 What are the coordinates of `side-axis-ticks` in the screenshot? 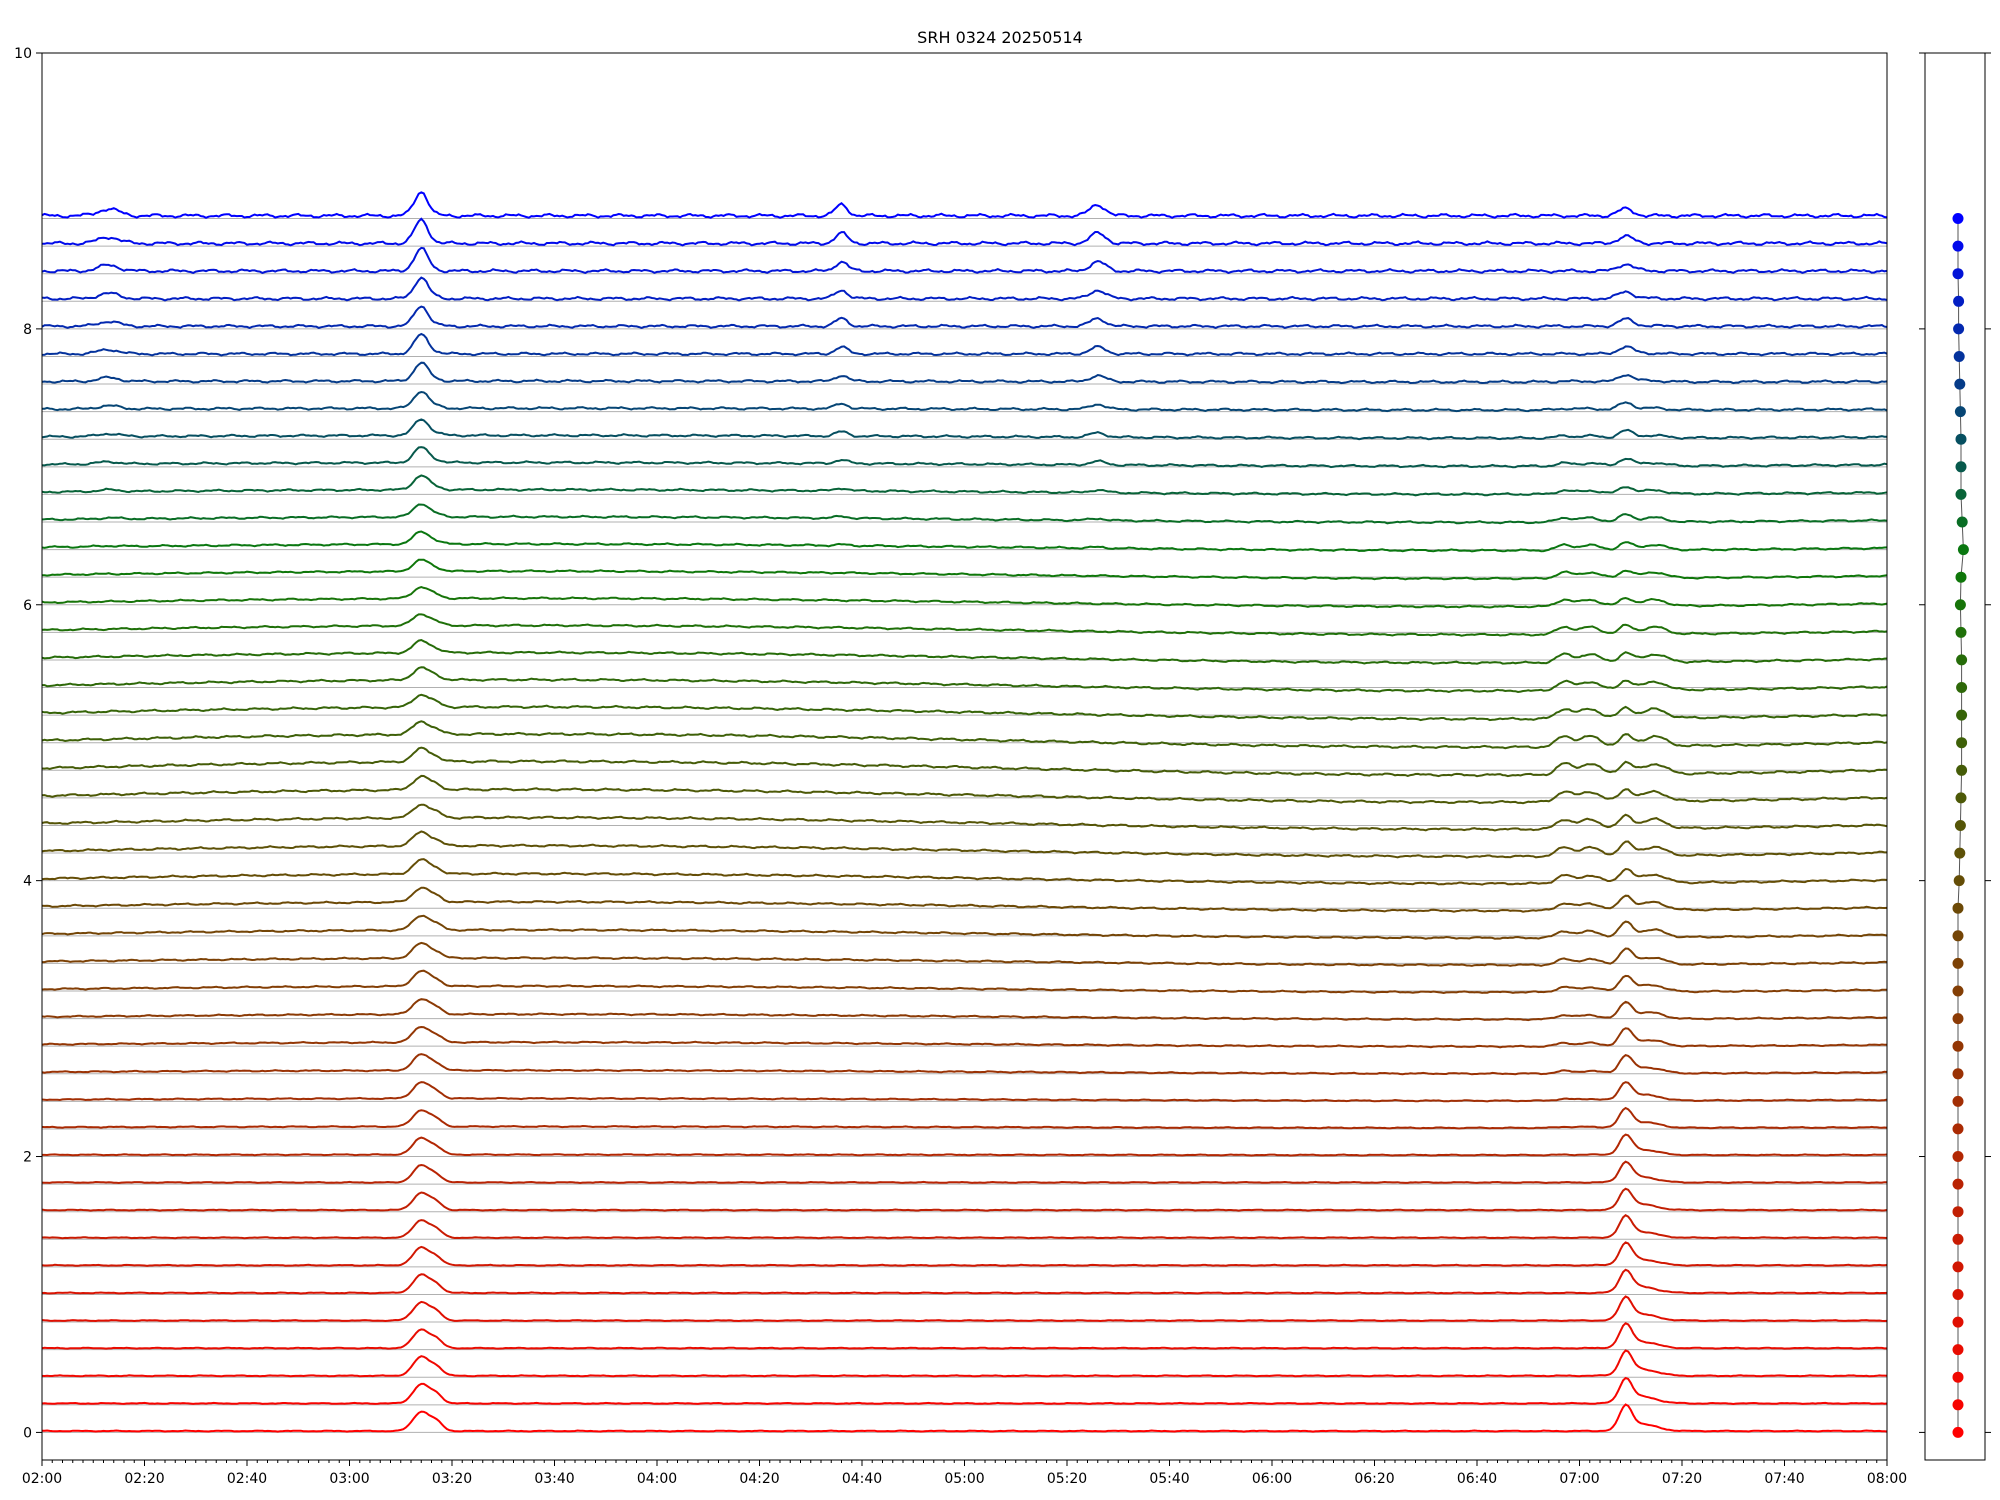 It's located at (1955, 742).